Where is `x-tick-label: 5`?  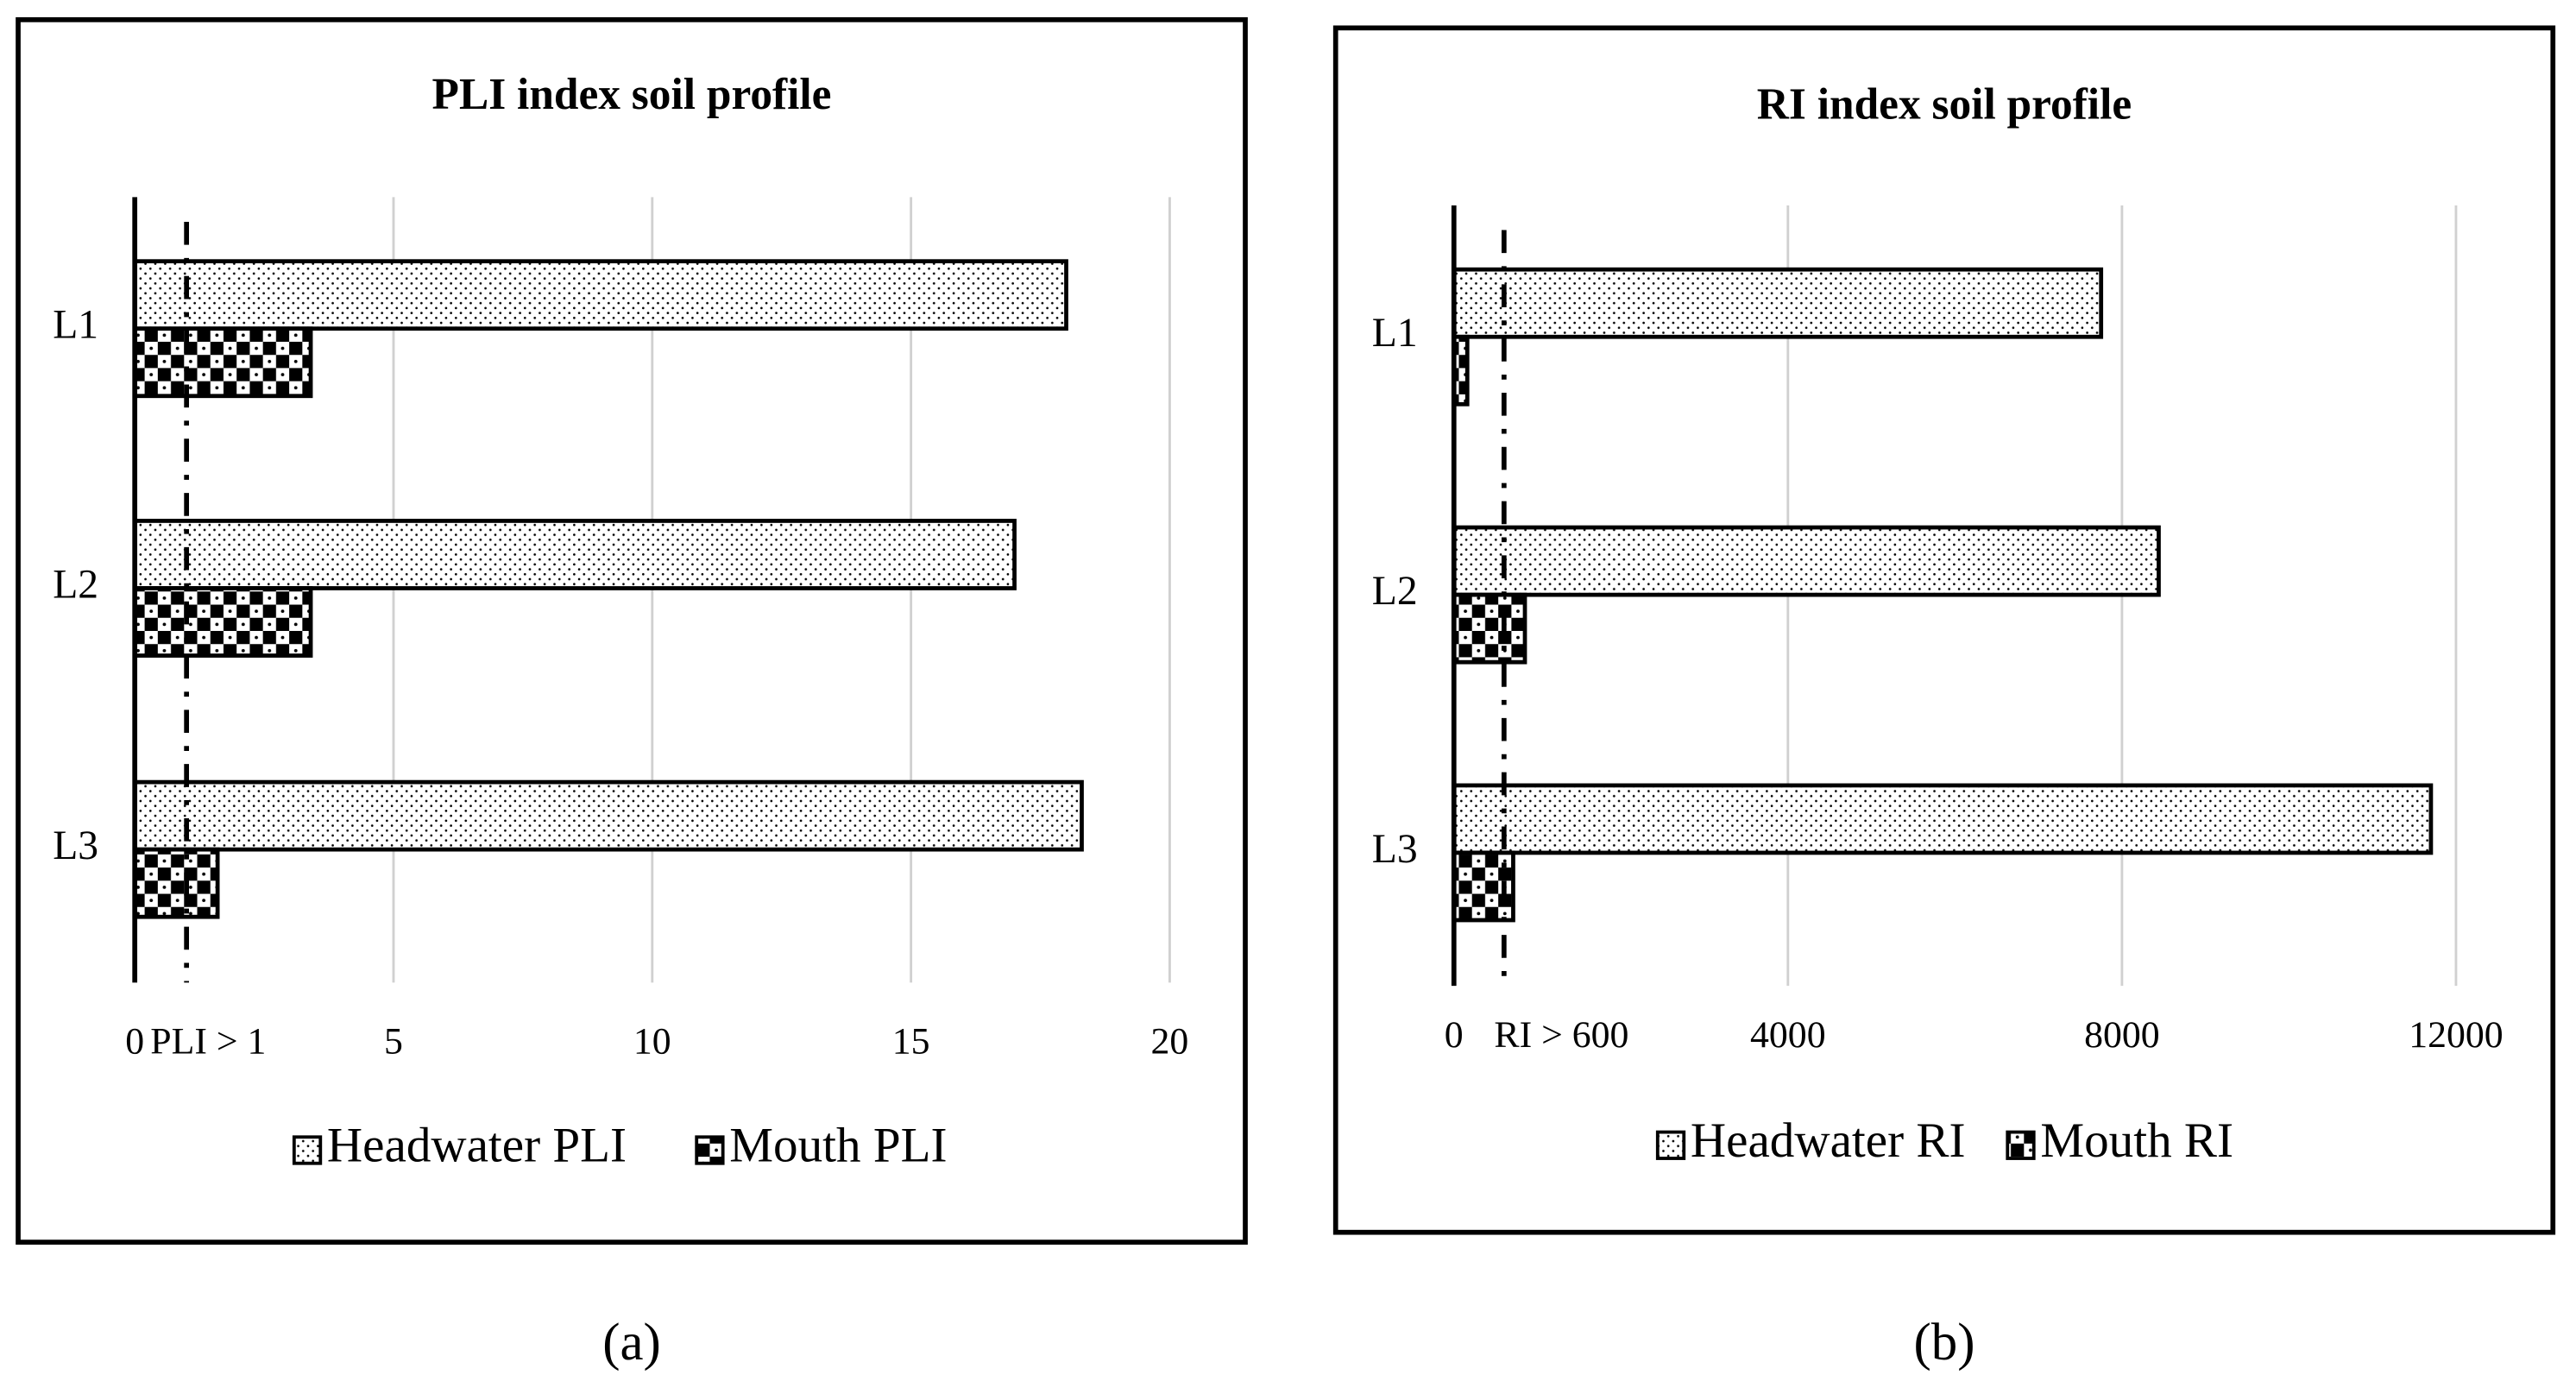
x-tick-label: 5 is located at coordinates (394, 1042).